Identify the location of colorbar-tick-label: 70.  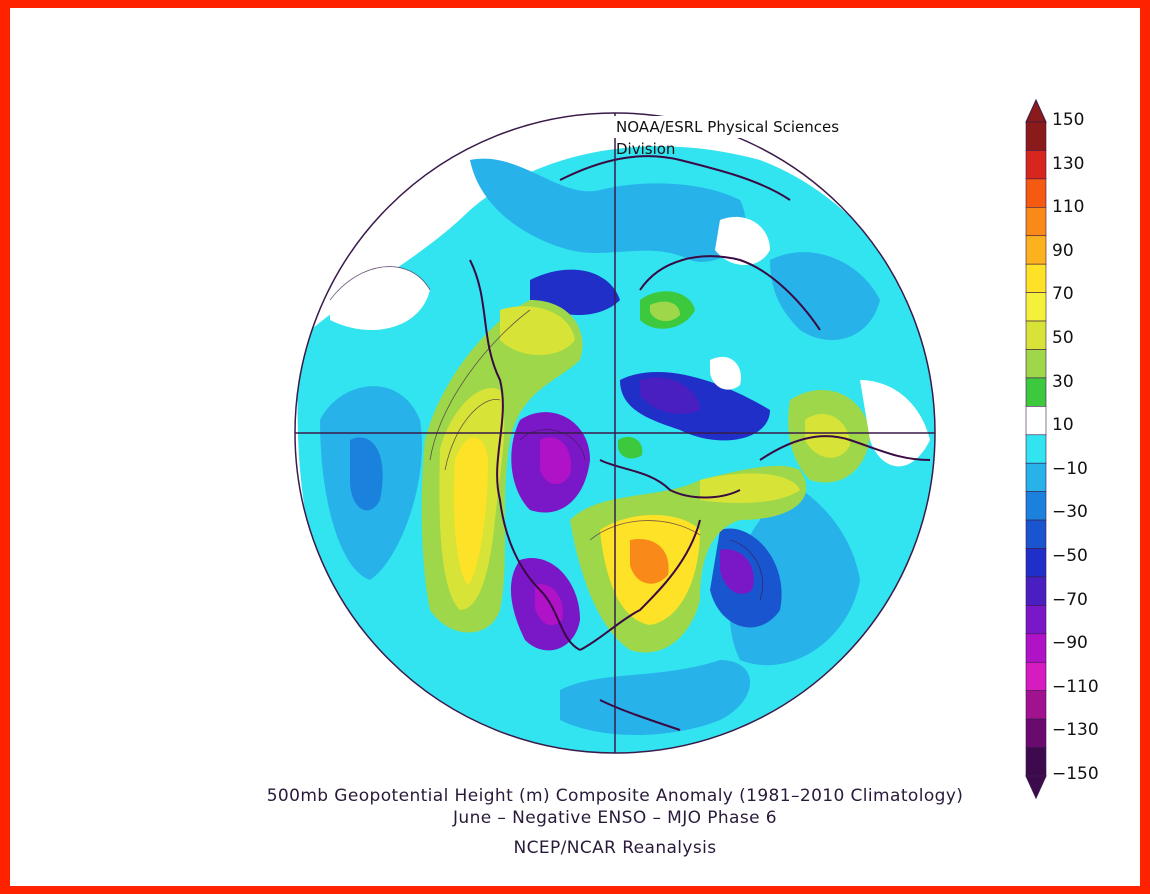
(1063, 294).